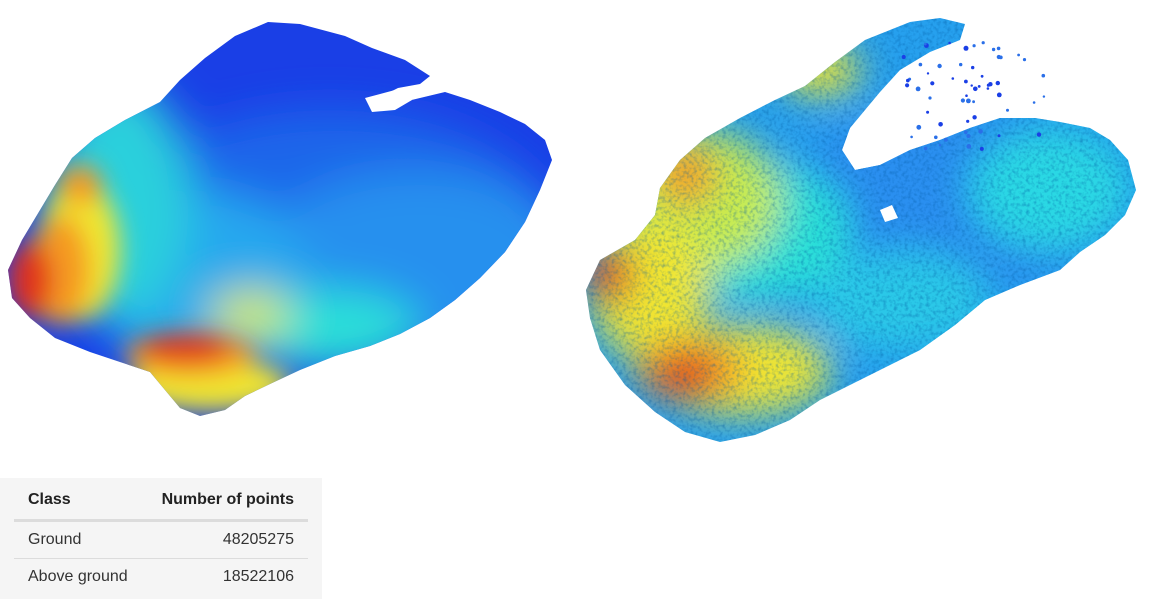  I want to click on table-row: Ground 48205275, so click(161, 539).